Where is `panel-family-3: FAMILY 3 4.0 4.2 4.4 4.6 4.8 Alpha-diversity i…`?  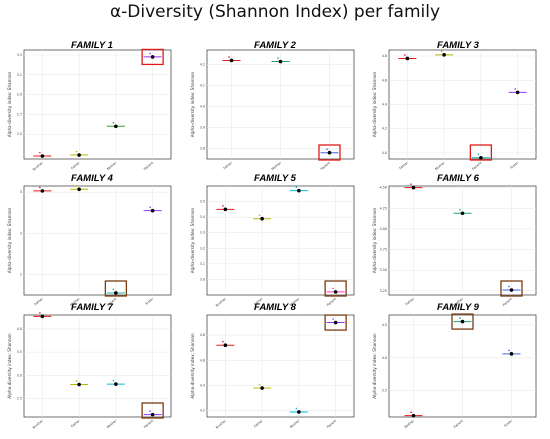 panel-family-3: FAMILY 3 4.0 4.2 4.4 4.6 4.8 Alpha-diversity i… is located at coordinates (454, 105).